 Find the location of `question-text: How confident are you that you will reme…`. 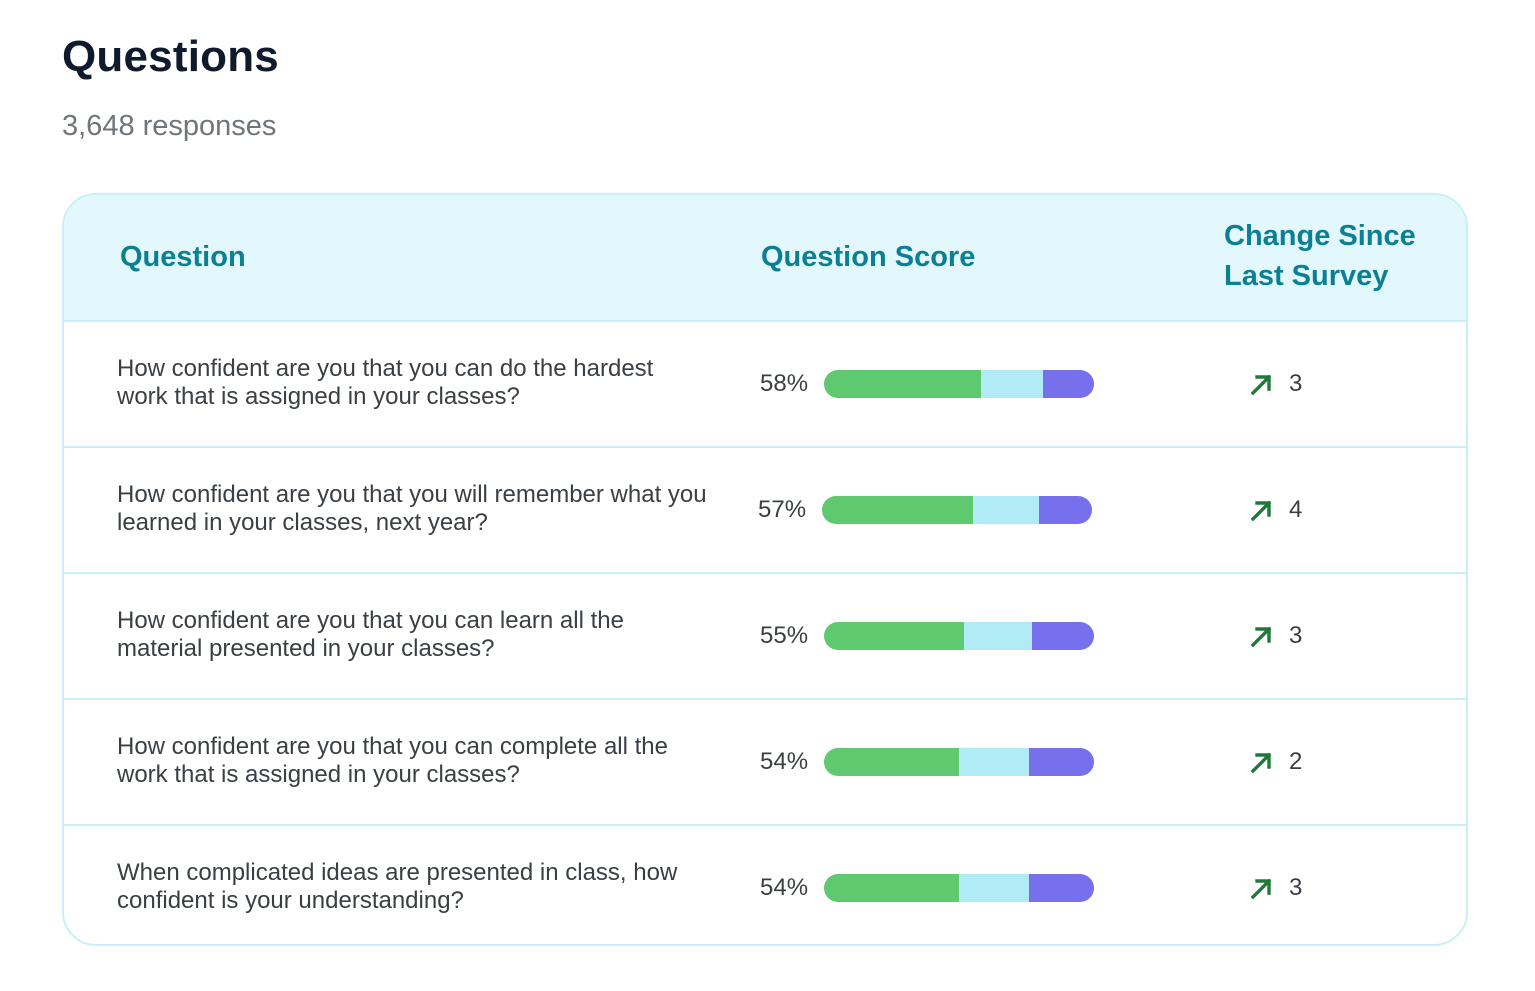

question-text: How confident are you that you will reme… is located at coordinates (412, 508).